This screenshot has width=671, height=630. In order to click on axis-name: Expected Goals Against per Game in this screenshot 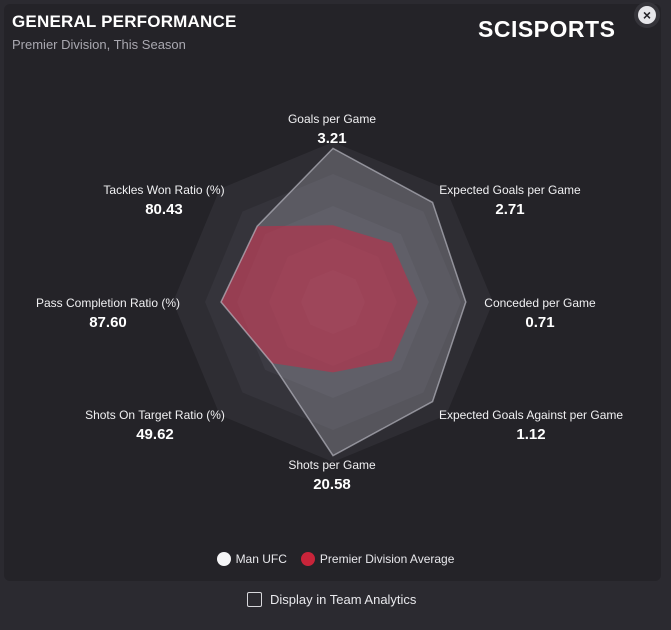, I will do `click(531, 415)`.